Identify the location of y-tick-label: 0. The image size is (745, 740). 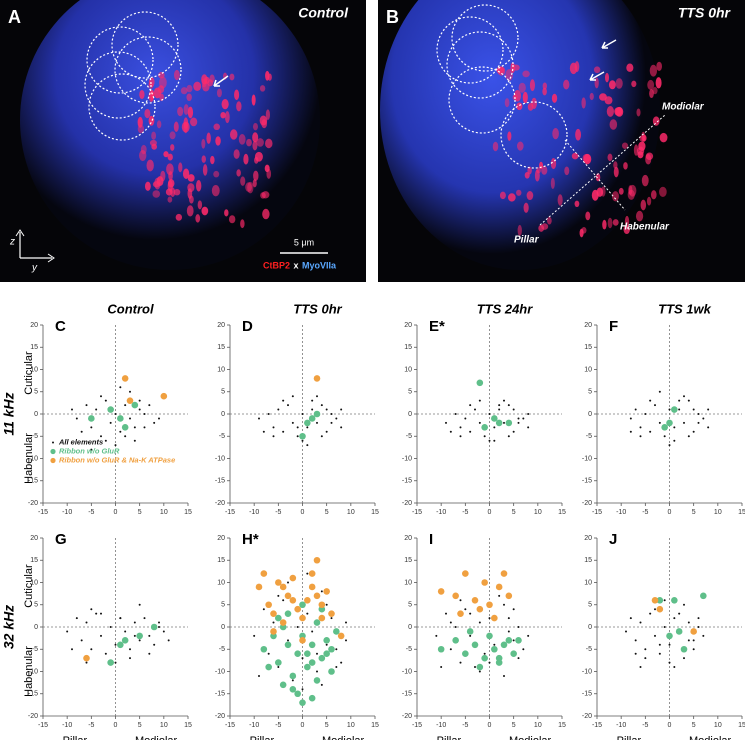
(36, 627).